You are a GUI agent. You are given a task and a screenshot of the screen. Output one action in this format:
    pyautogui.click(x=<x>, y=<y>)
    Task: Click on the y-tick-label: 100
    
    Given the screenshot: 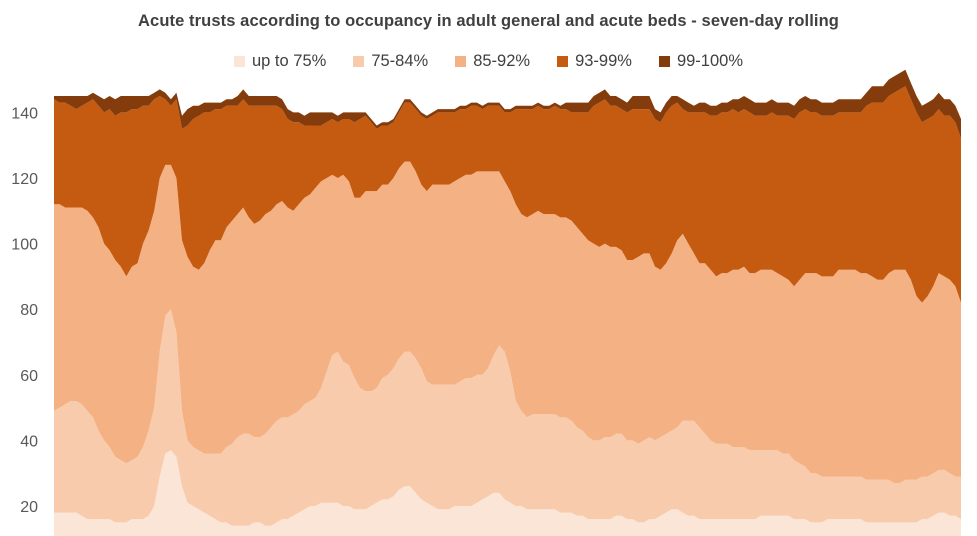 What is the action you would take?
    pyautogui.click(x=24, y=245)
    